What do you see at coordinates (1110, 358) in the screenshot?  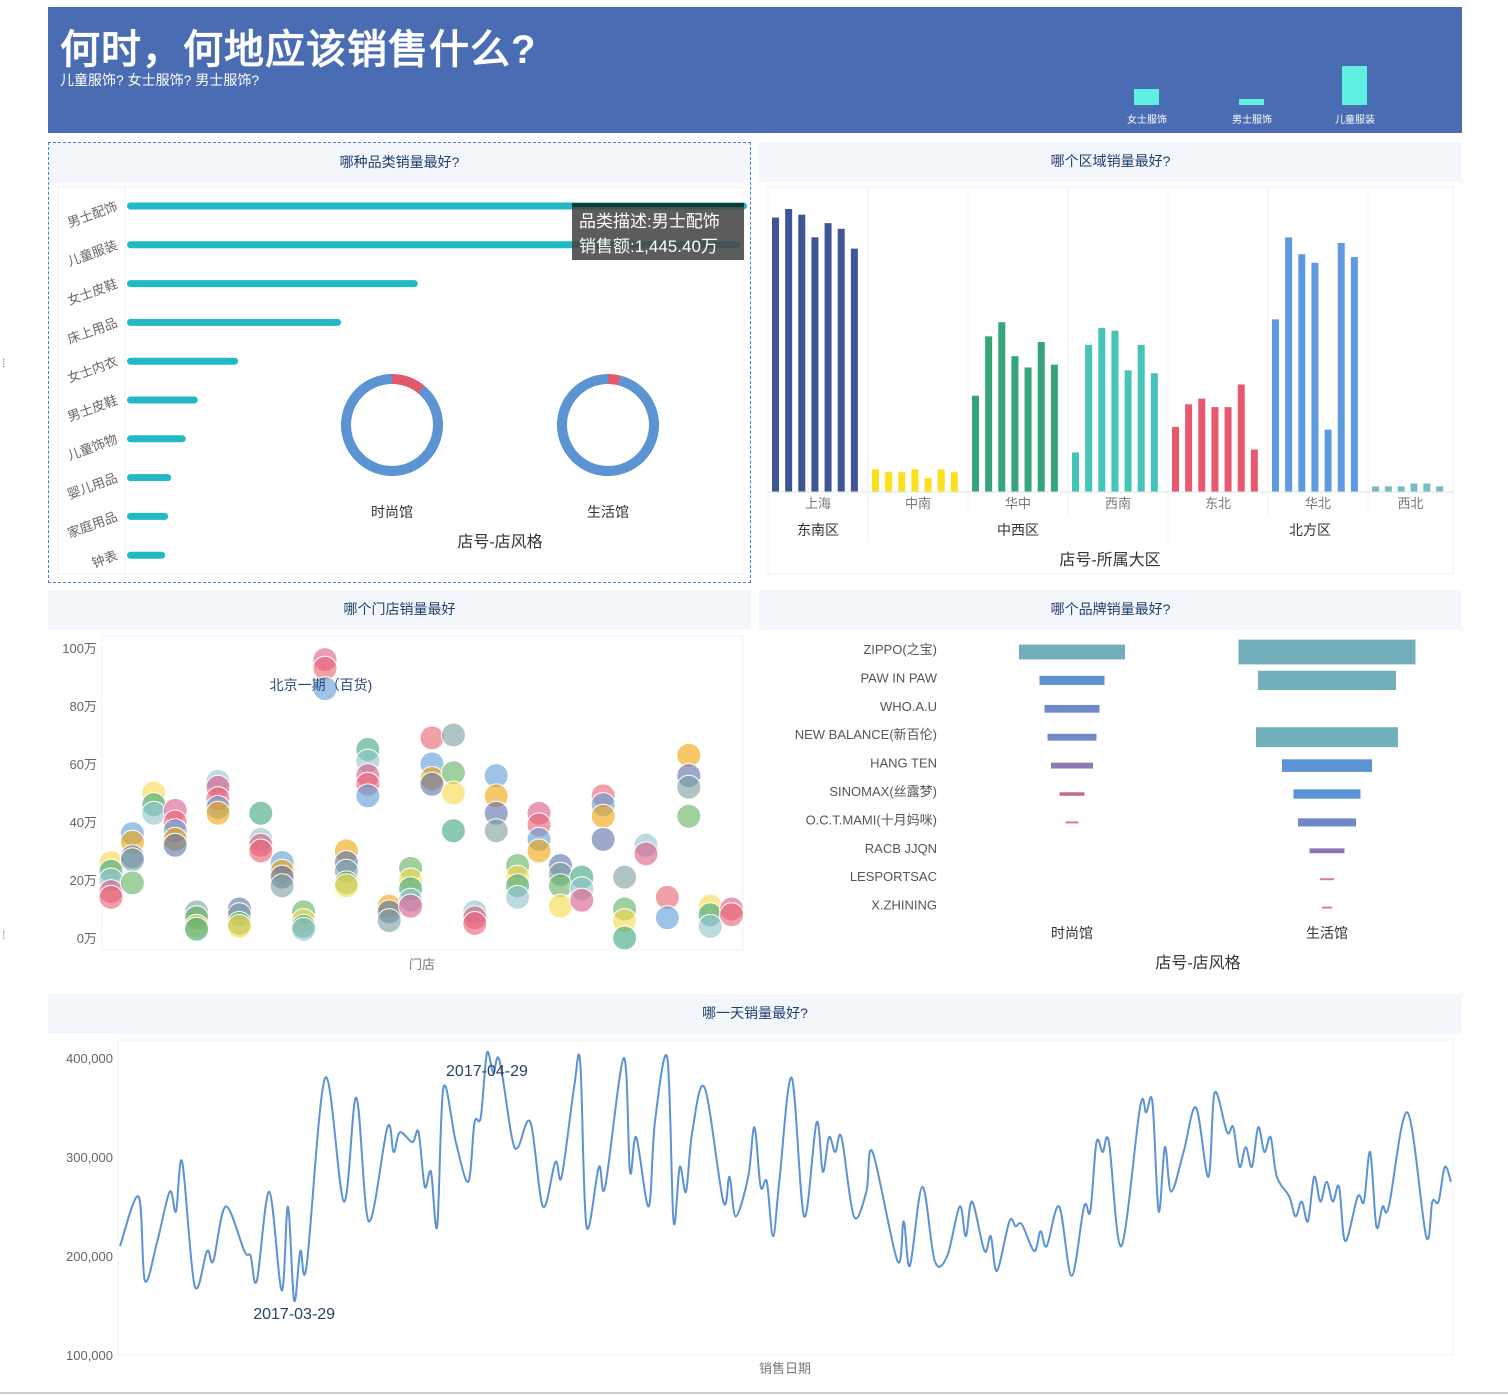 I see `region-sales-panel: 哪个区域销量最好?` at bounding box center [1110, 358].